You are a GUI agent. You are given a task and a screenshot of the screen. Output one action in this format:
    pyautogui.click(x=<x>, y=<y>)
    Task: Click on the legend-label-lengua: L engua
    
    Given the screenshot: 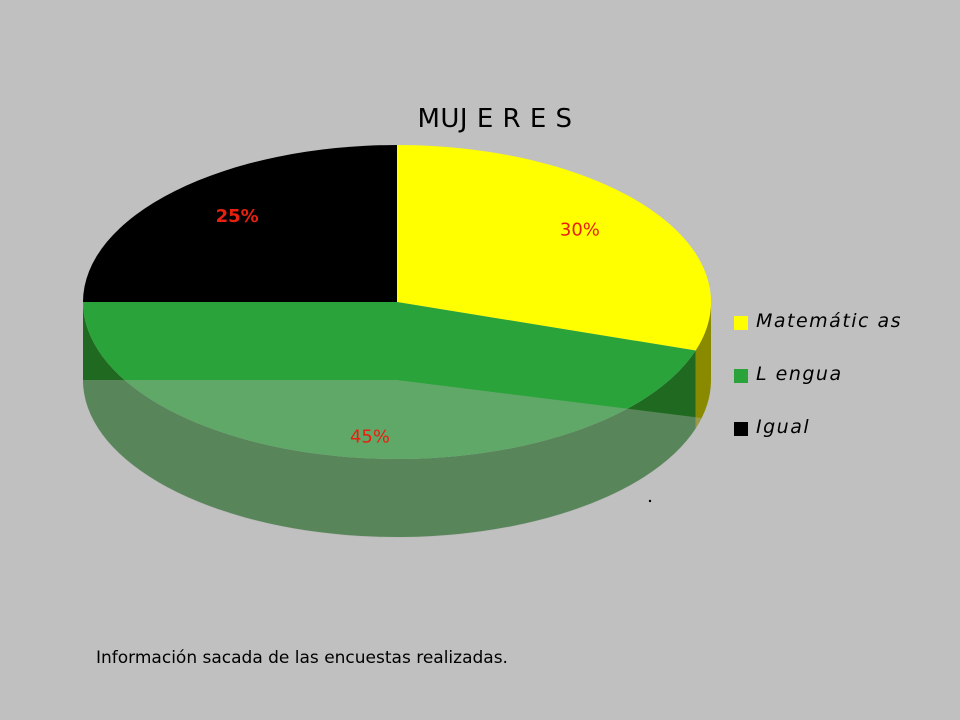 What is the action you would take?
    pyautogui.click(x=799, y=374)
    